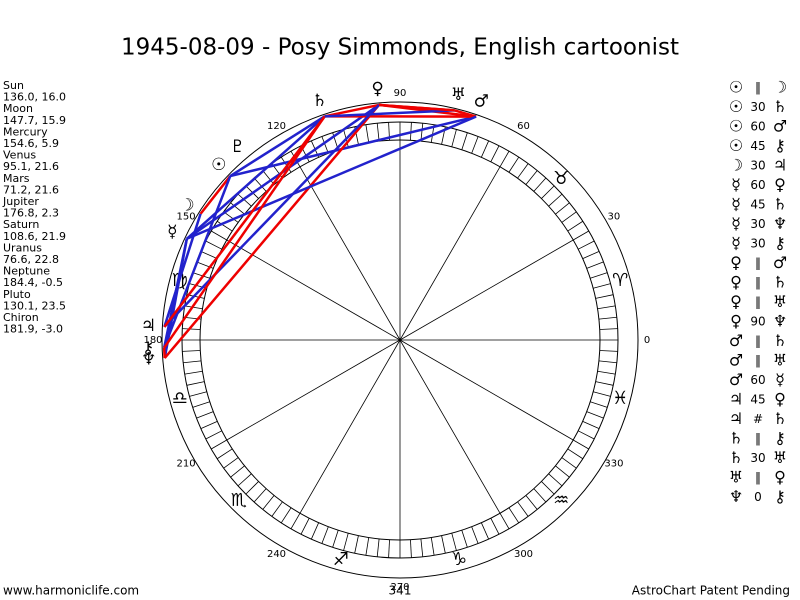 The width and height of the screenshot is (800, 600). I want to click on planet-name: Uranus, so click(22, 247).